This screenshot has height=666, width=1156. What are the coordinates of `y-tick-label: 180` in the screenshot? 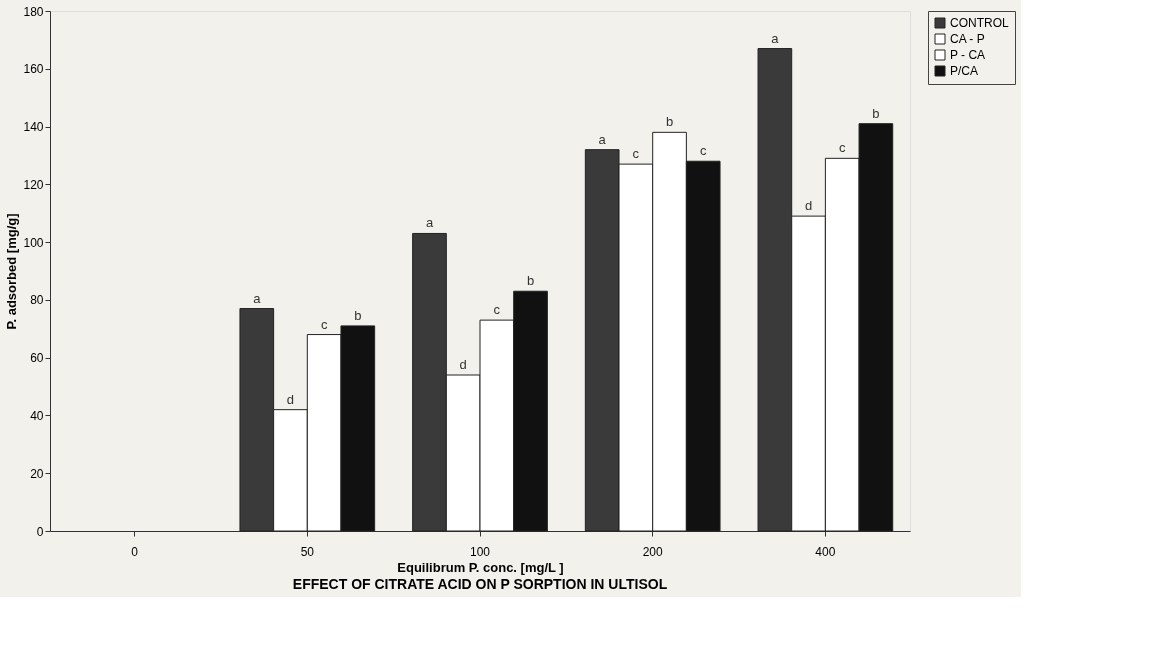 It's located at (33, 11).